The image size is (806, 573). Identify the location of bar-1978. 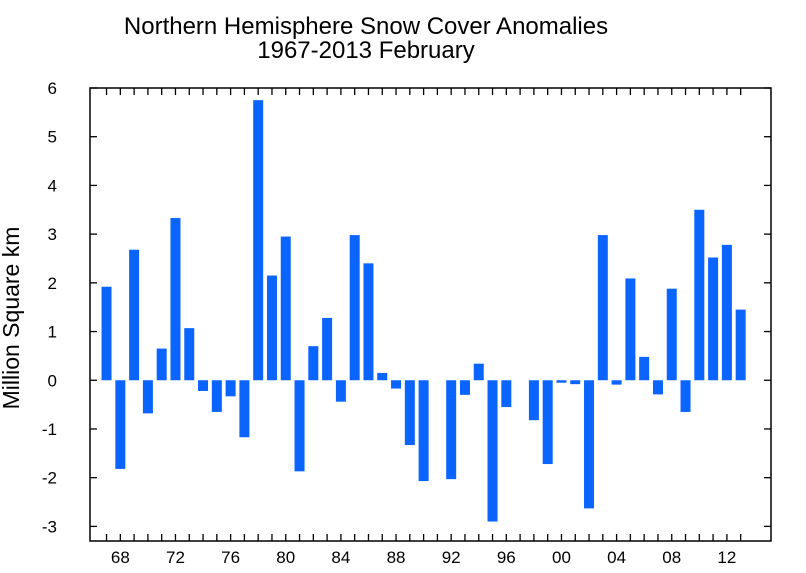
(258, 240).